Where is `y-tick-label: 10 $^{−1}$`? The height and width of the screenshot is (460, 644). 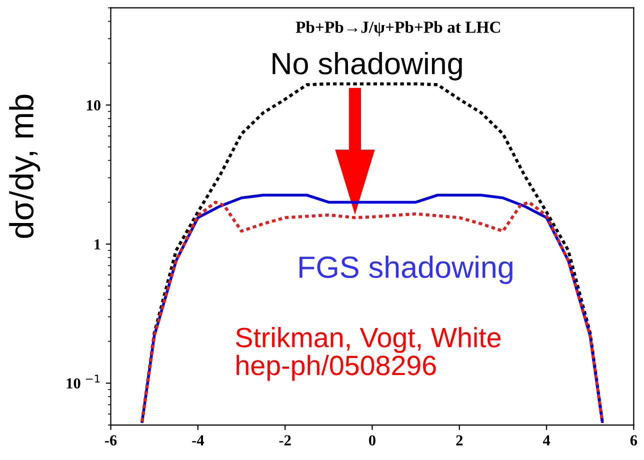
y-tick-label: 10 $^{−1}$ is located at coordinates (83, 381).